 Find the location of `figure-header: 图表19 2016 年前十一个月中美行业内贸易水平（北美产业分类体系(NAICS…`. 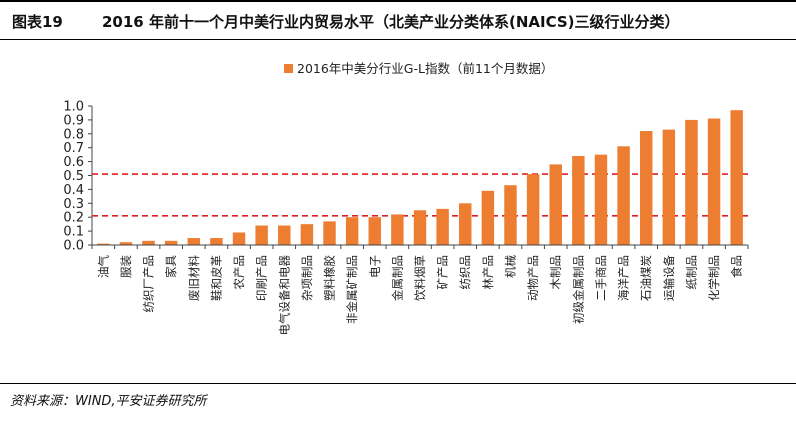

figure-header: 图表19 2016 年前十一个月中美行业内贸易水平（北美产业分类体系(NAICS… is located at coordinates (398, 20).